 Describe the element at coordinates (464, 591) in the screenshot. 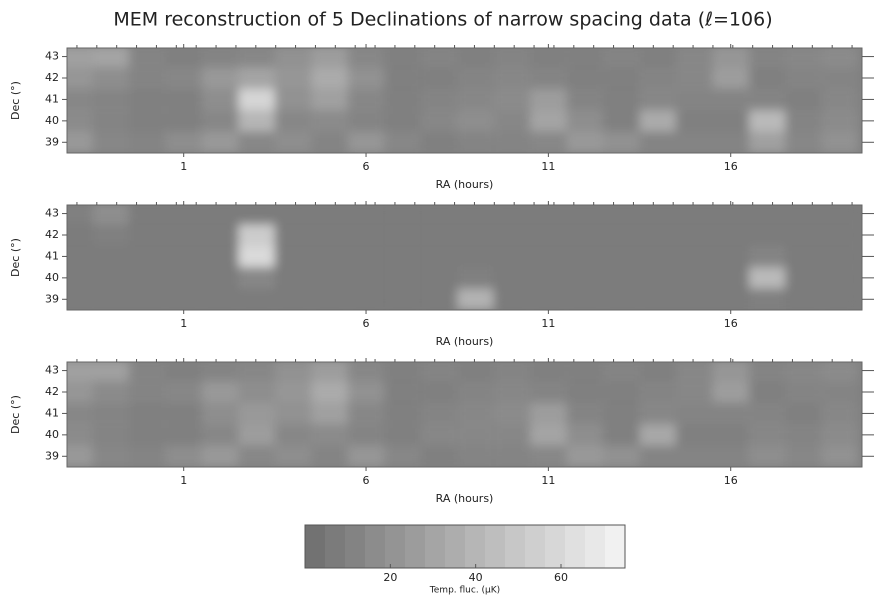

I see `colorbar-label: Temp. fluc. (µK)` at that location.